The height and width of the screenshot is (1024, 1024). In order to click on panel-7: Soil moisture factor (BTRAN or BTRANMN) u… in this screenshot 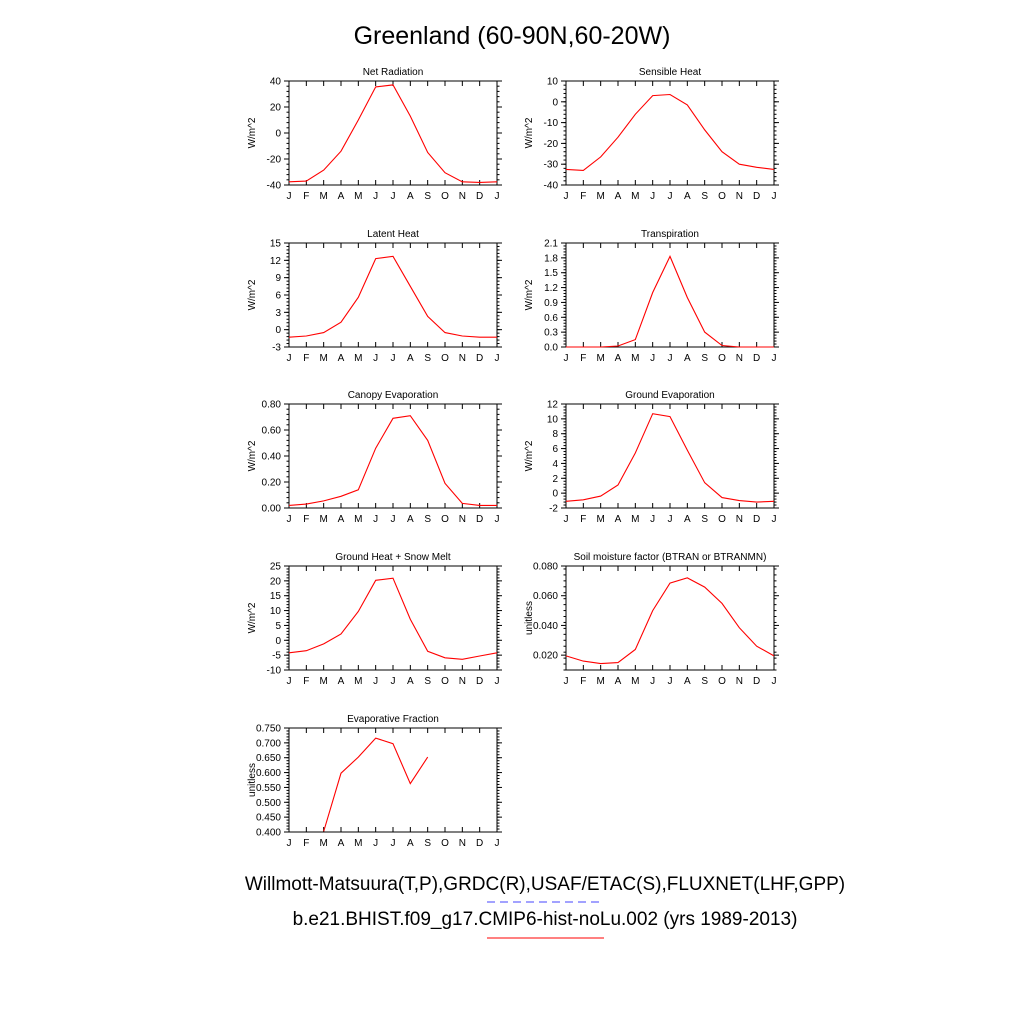, I will do `click(651, 619)`.